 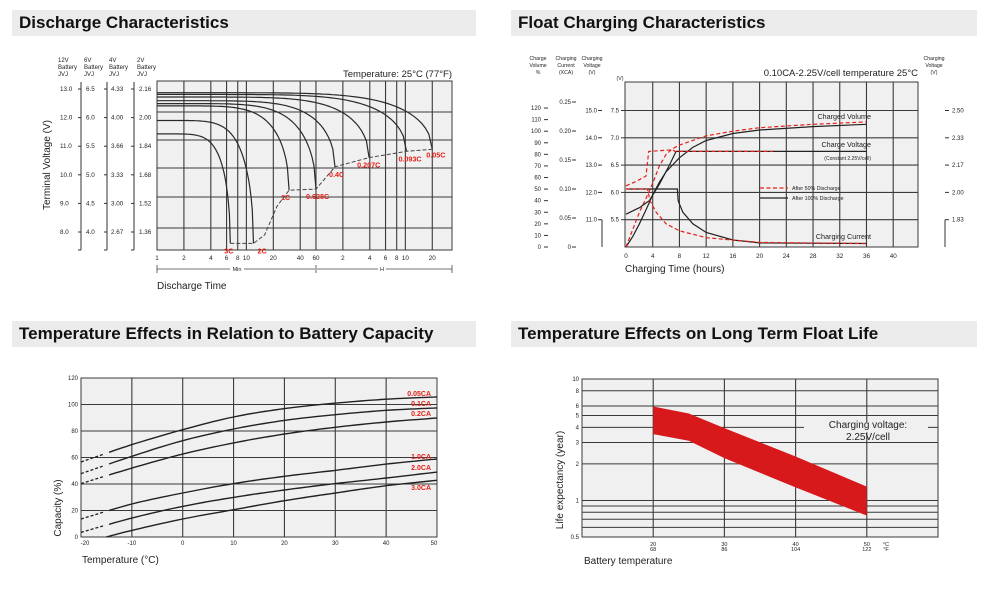 What do you see at coordinates (421, 414) in the screenshot?
I see `curve-label: 0.2CA` at bounding box center [421, 414].